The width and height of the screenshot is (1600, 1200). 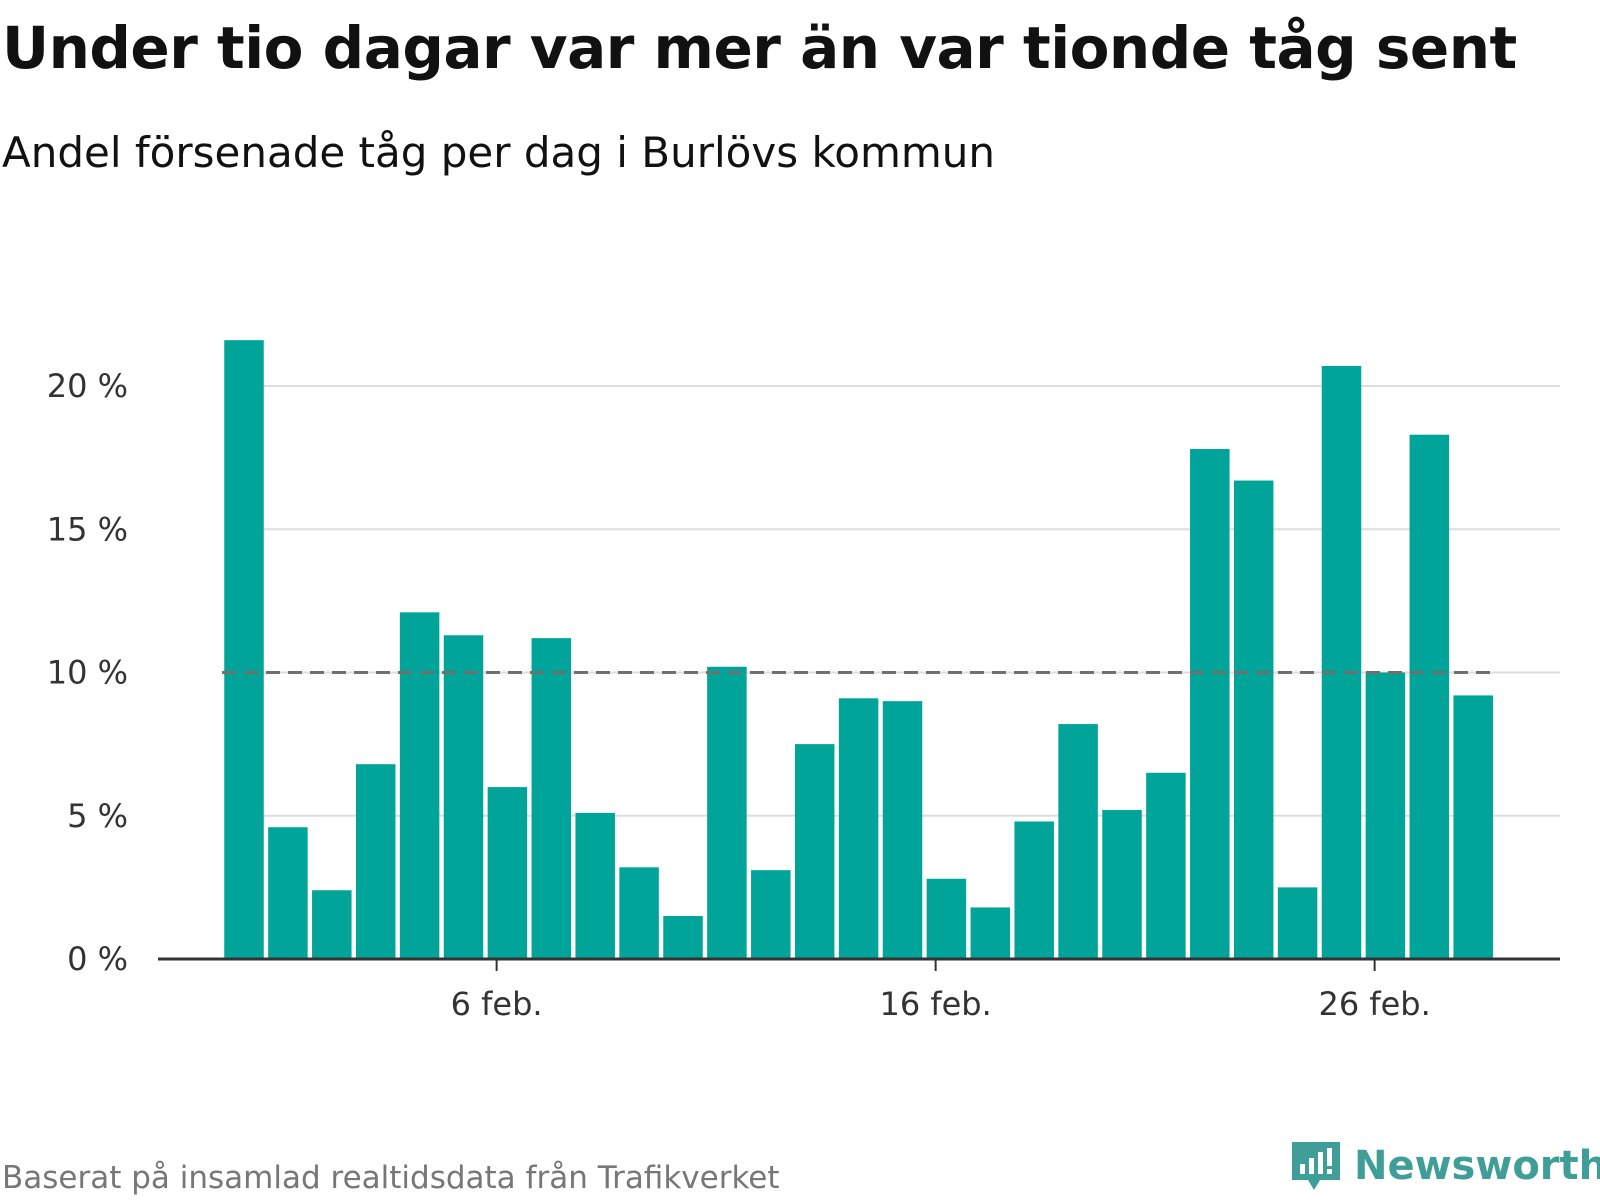 What do you see at coordinates (1374, 1004) in the screenshot?
I see `x-tick-label: 26 feb.` at bounding box center [1374, 1004].